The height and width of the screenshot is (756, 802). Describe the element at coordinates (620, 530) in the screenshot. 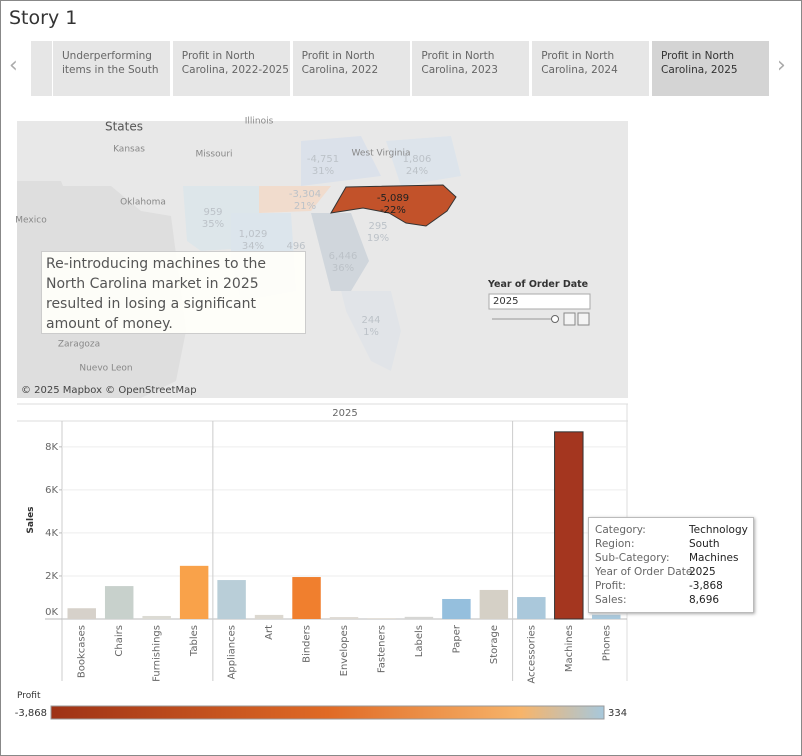

I see `tooltip-key: Category:` at that location.